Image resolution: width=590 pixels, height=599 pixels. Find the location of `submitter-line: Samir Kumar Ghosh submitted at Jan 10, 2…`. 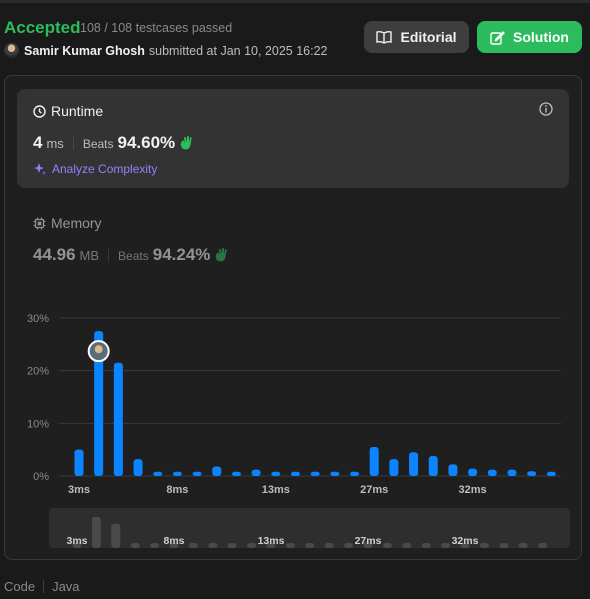

submitter-line: Samir Kumar Ghosh submitted at Jan 10, 2… is located at coordinates (165, 50).